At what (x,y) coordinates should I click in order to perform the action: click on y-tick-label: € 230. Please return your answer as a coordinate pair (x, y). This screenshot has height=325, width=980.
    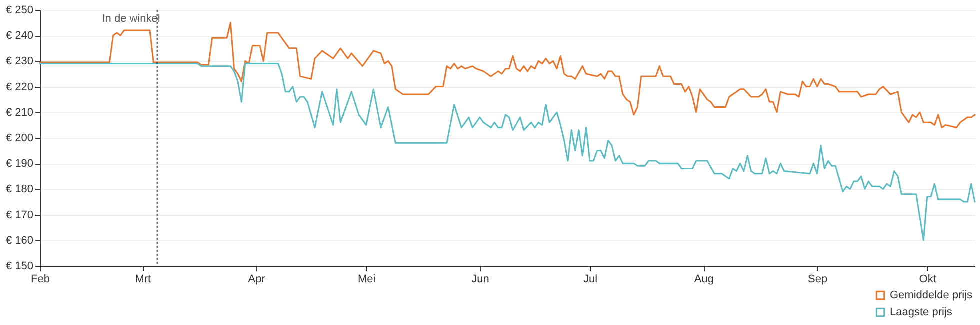
    Looking at the image, I should click on (20, 62).